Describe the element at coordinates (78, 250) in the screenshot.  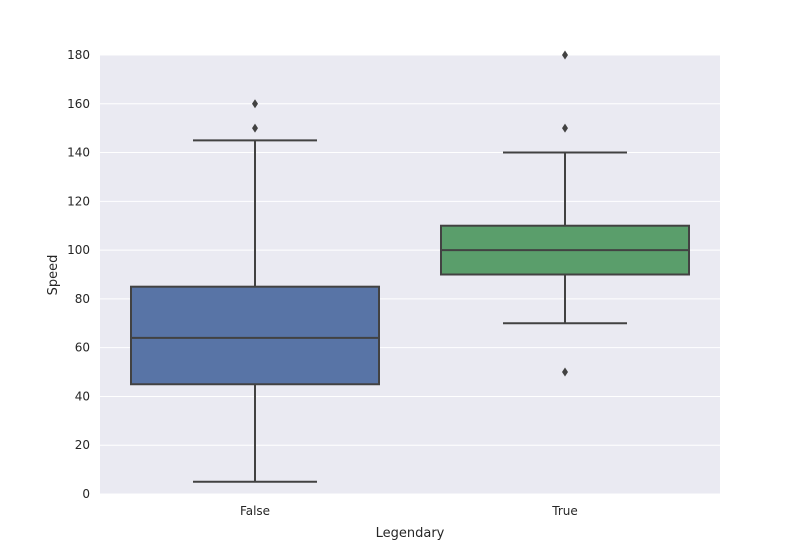
I see `y-tick-label: 100` at that location.